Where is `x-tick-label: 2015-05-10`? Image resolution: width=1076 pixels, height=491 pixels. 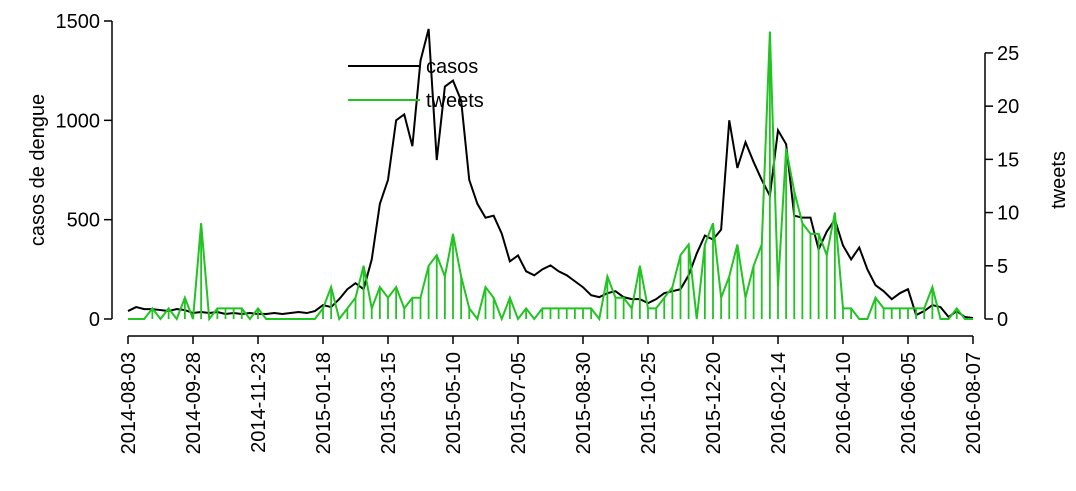
x-tick-label: 2015-05-10 is located at coordinates (454, 403).